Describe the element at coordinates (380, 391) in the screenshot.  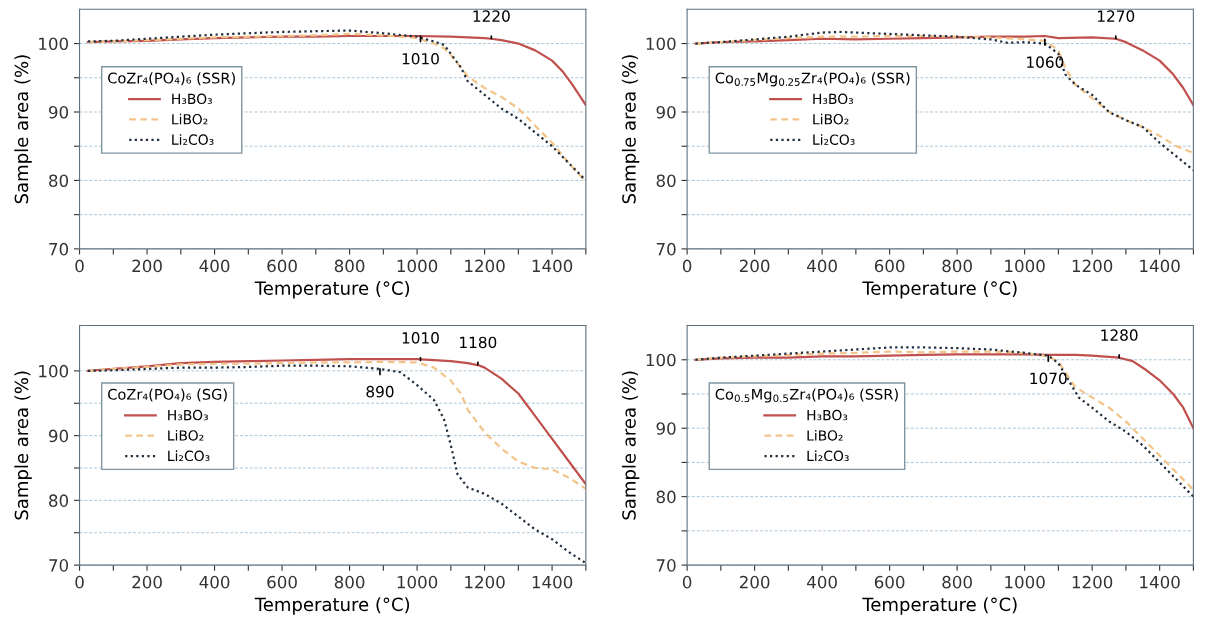
I see `annotation: 890` at that location.